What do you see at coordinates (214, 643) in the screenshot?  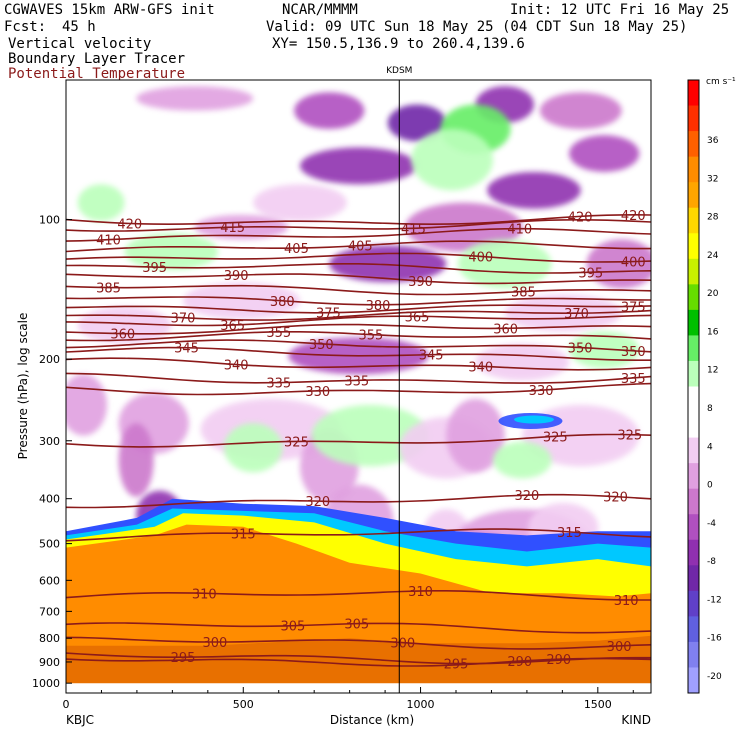 I see `theta-label-300: 300` at bounding box center [214, 643].